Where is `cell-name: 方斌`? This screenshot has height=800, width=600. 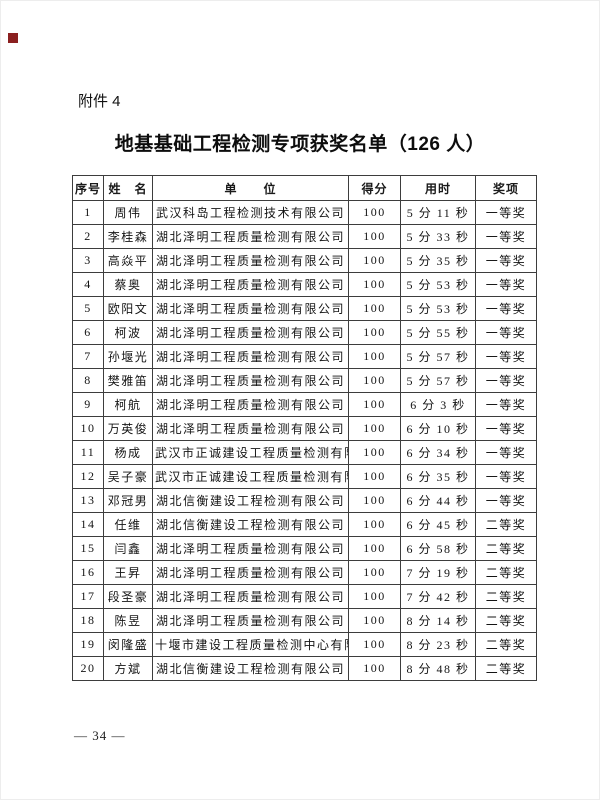 cell-name: 方斌 is located at coordinates (128, 668).